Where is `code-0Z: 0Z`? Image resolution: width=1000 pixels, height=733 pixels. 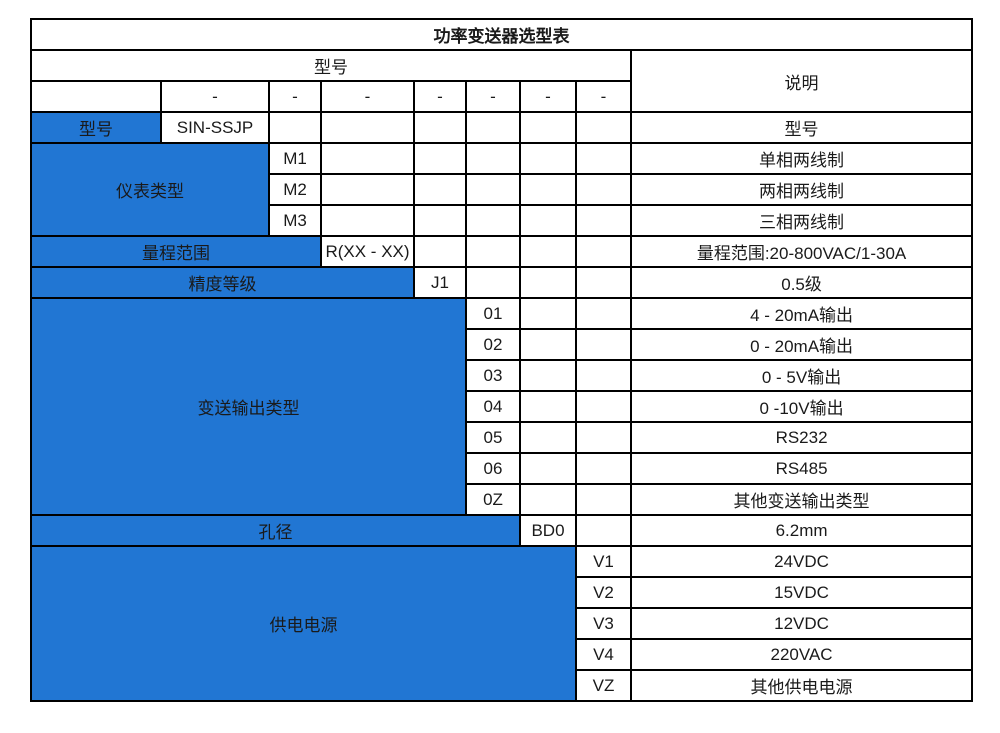 code-0Z: 0Z is located at coordinates (493, 499).